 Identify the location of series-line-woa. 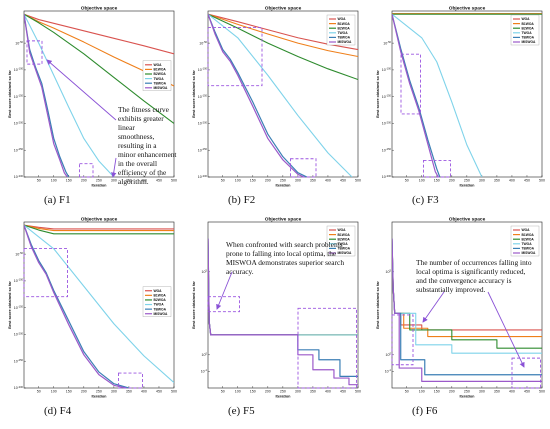
(99, 34).